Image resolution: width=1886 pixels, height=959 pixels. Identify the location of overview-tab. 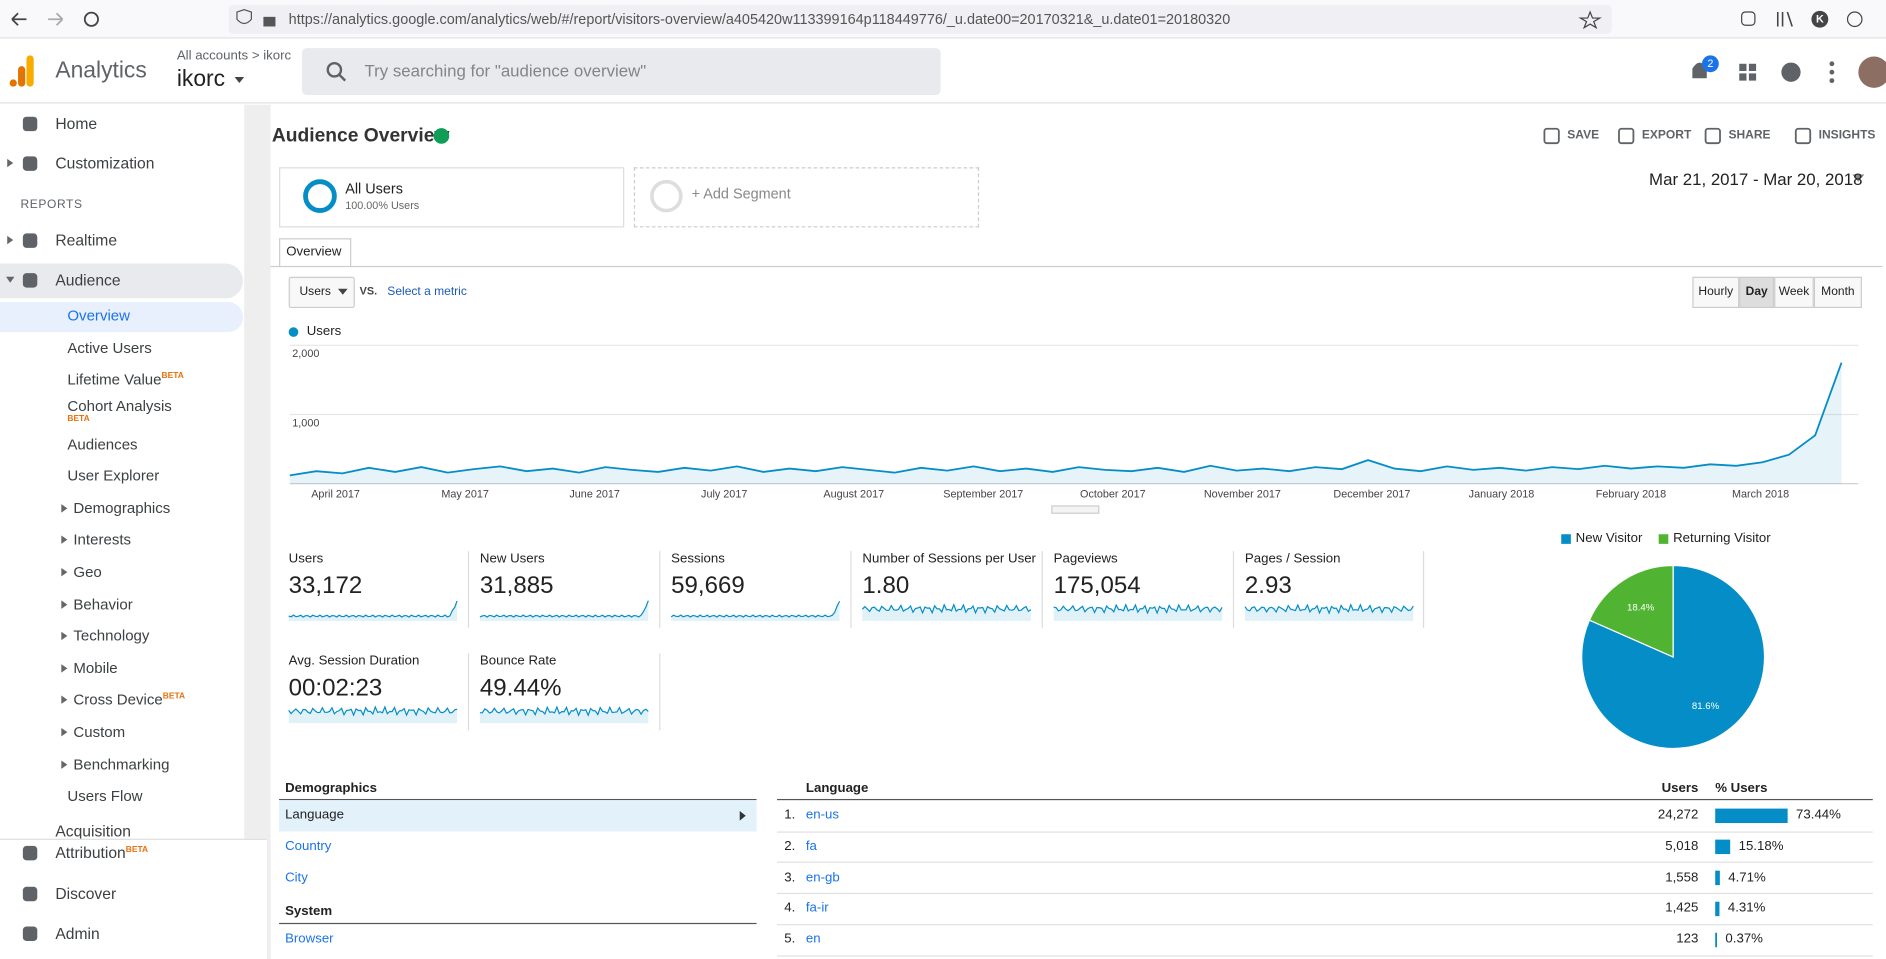
(315, 253).